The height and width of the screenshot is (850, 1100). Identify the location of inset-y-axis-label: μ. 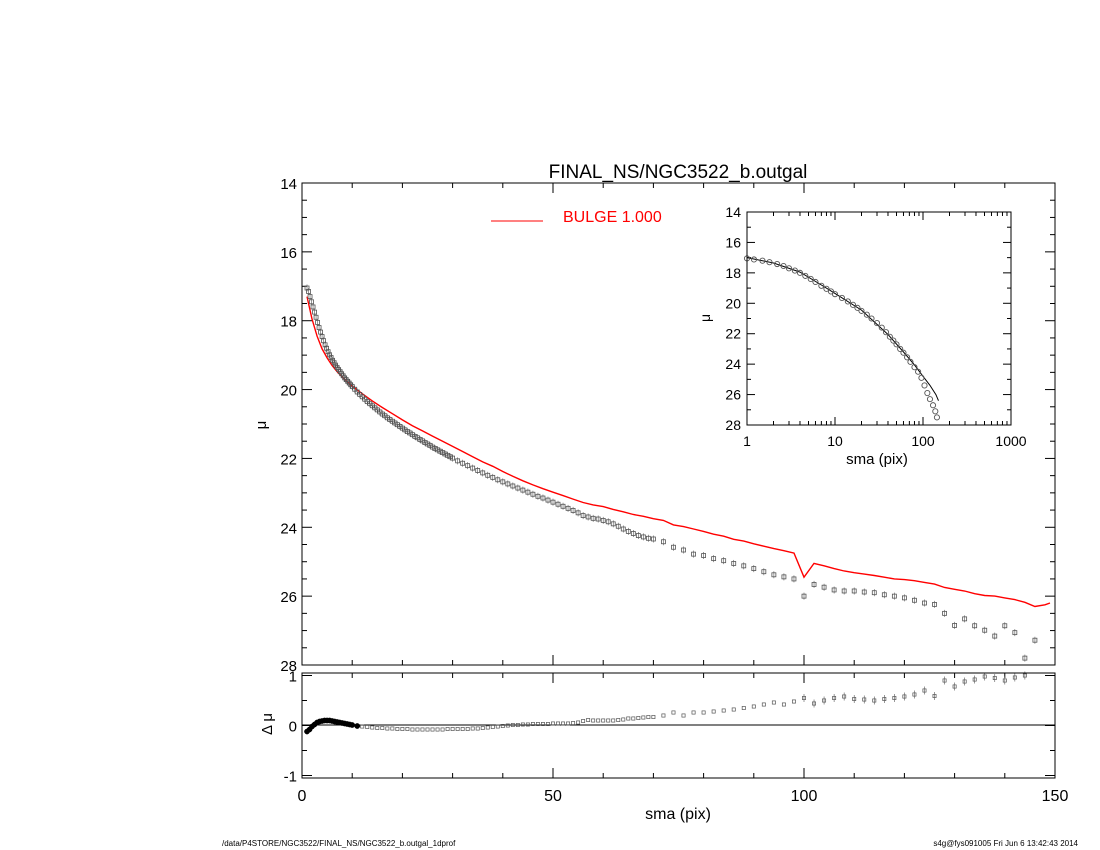
(705, 318).